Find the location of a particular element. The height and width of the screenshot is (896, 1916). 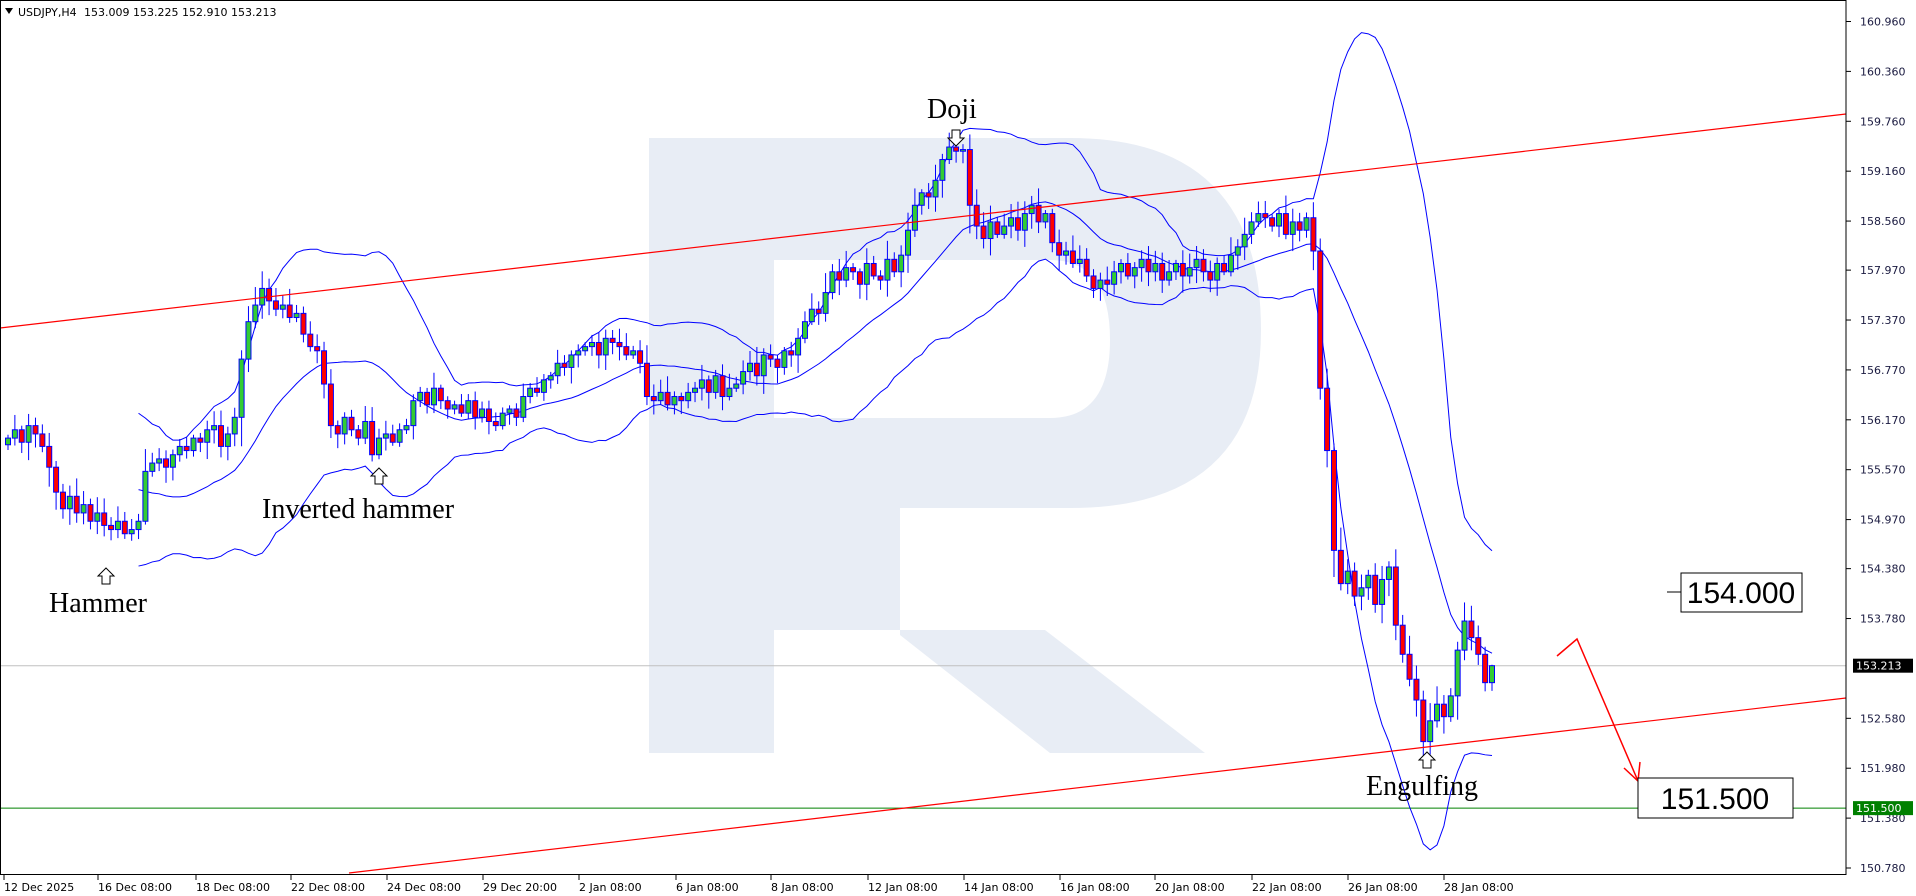

x-tick-label: 22 Jan 08:00 is located at coordinates (1287, 887).